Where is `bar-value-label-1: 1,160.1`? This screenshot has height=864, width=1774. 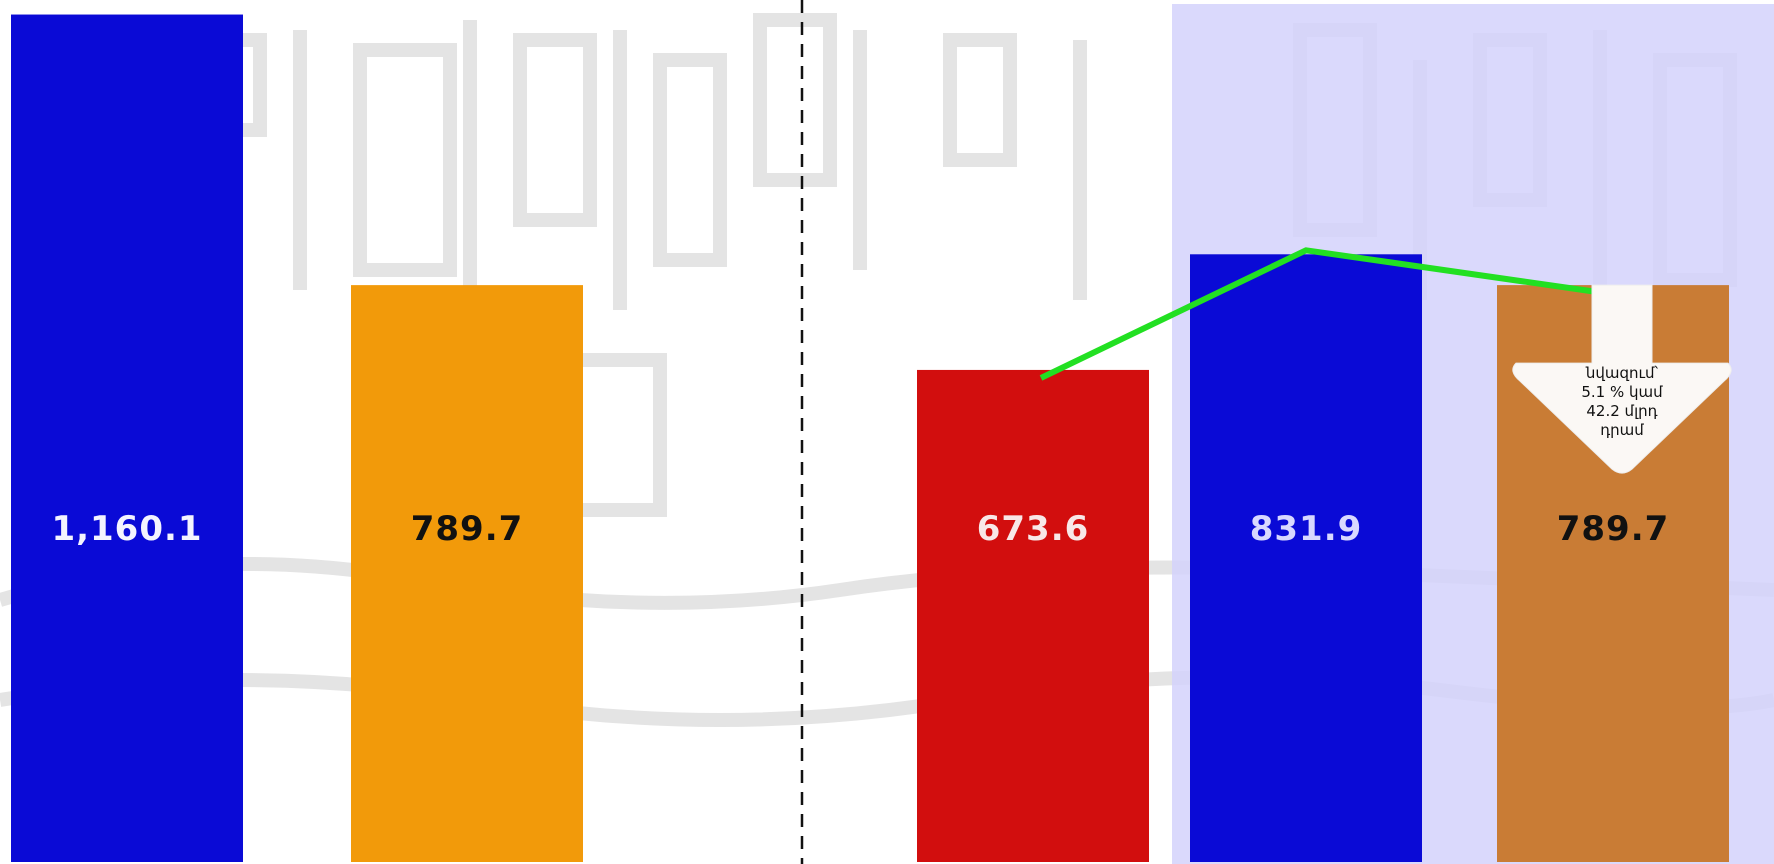 bar-value-label-1: 1,160.1 is located at coordinates (126, 529).